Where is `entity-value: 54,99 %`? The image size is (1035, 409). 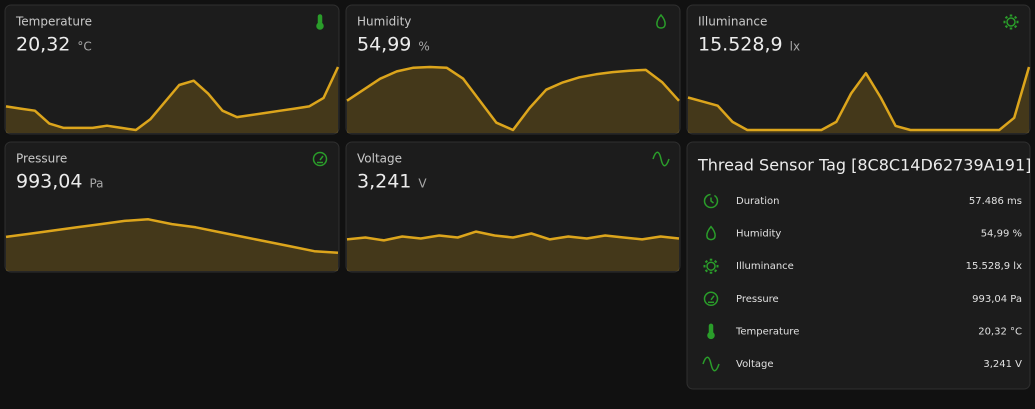 entity-value: 54,99 % is located at coordinates (1001, 234).